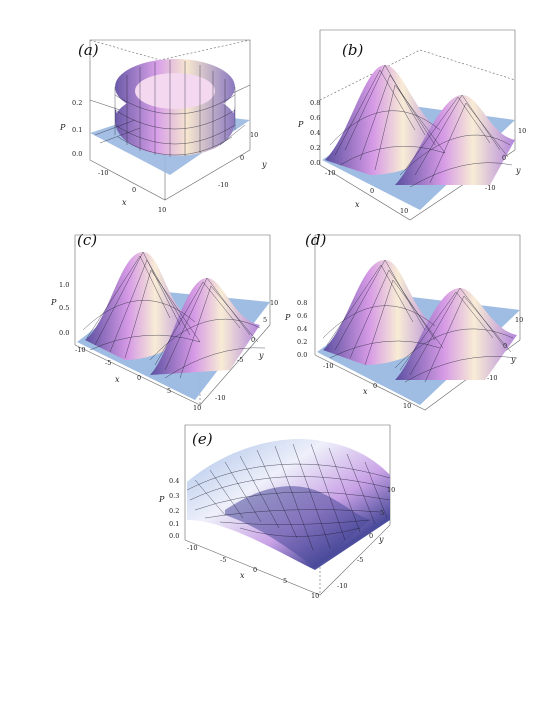 The width and height of the screenshot is (554, 717). I want to click on panel-a: (a) 0.2 0.1 0.0 P -10 0 10 x 10 0 -10 y, so click(165, 125).